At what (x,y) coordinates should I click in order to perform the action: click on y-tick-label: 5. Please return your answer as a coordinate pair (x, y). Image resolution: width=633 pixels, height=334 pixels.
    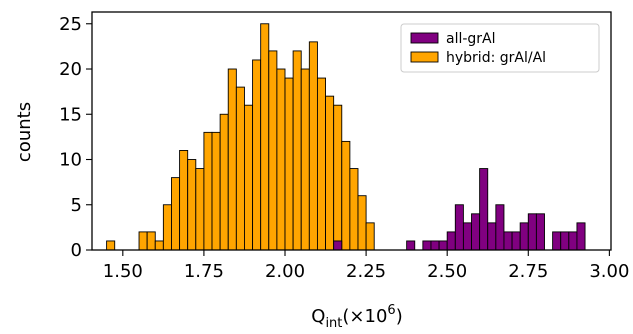
    Looking at the image, I should click on (76, 205).